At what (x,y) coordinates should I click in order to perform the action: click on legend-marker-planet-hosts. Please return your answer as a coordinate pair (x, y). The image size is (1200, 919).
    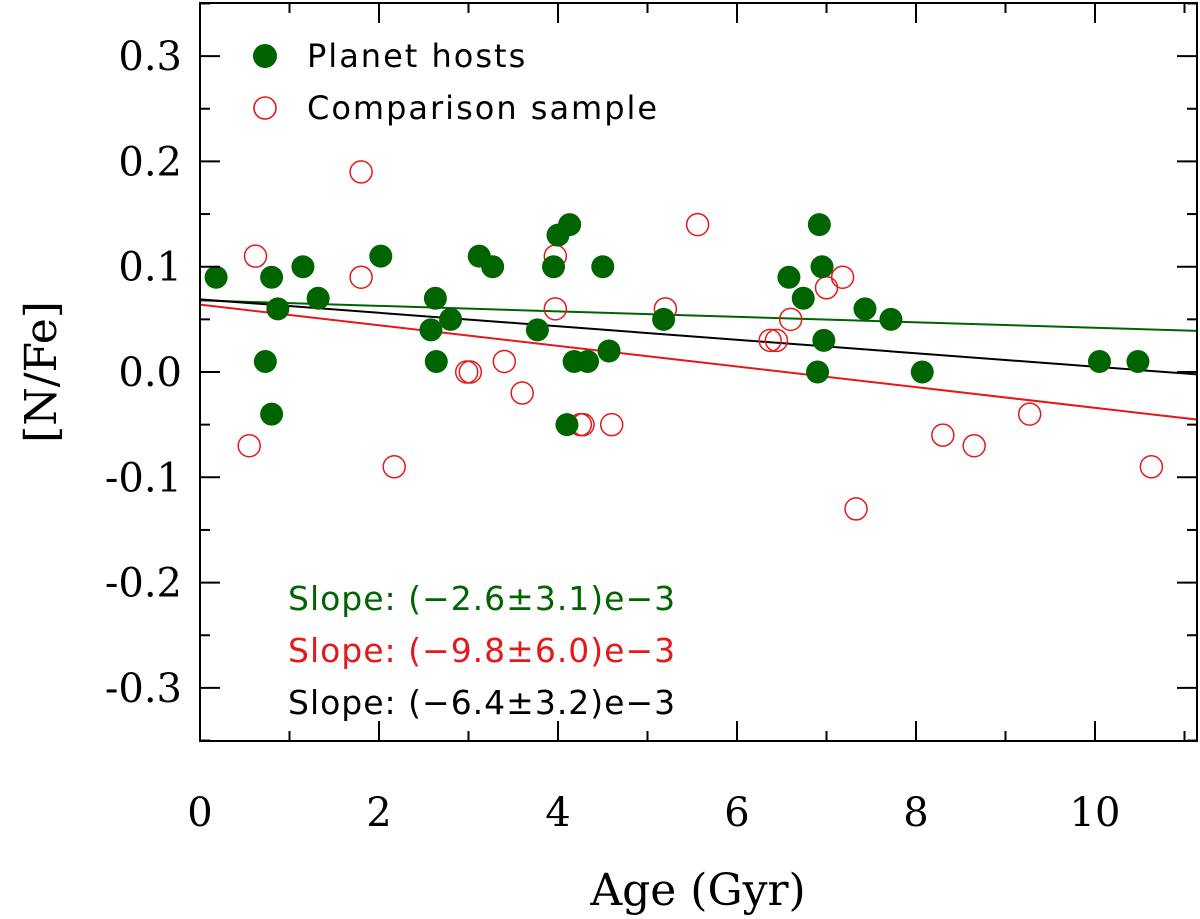
    Looking at the image, I should click on (265, 56).